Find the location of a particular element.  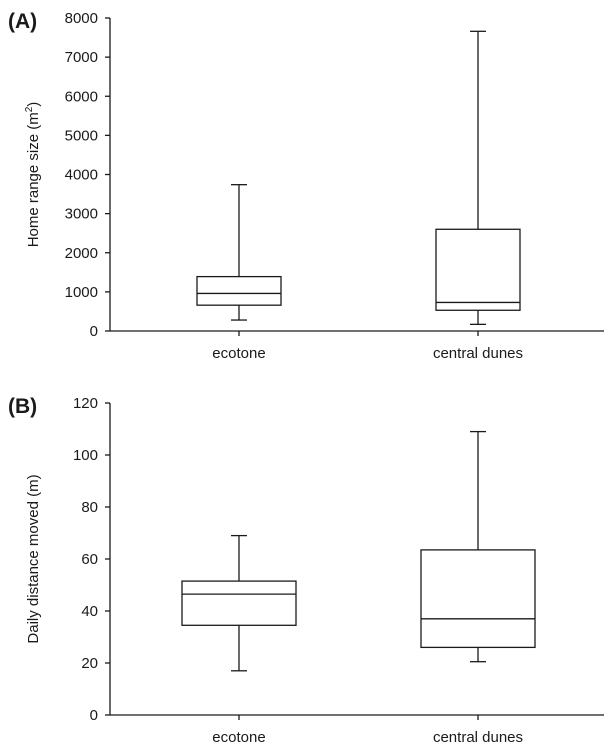

panel-label: (B) is located at coordinates (22, 406).